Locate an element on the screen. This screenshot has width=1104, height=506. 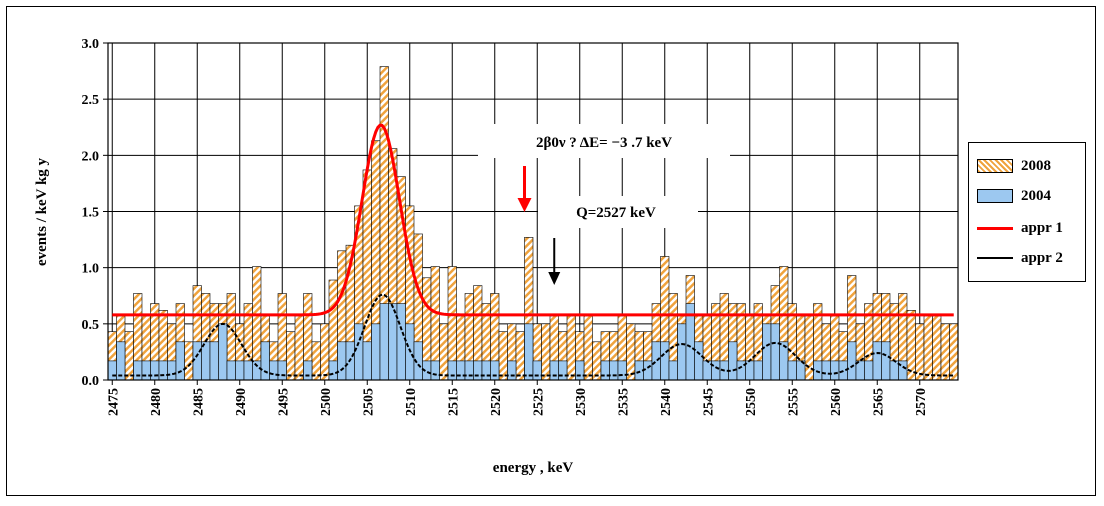
annotation-2-text: Q=2527 keV is located at coordinates (616, 213).